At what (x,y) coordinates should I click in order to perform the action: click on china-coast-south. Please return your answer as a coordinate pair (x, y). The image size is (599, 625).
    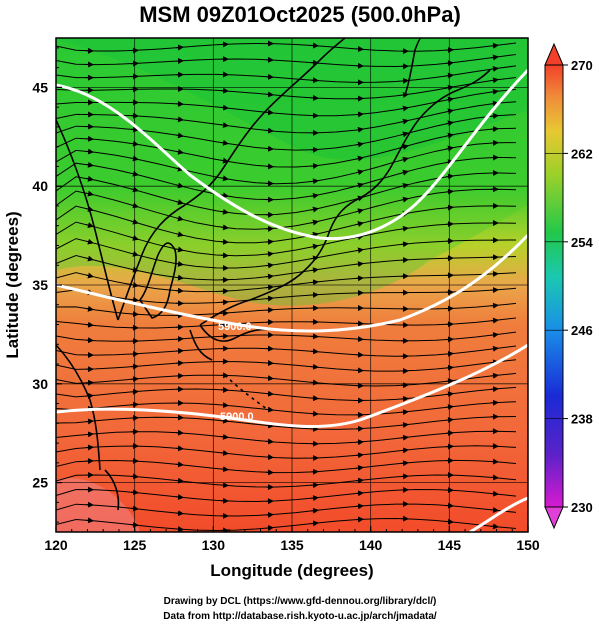
    Looking at the image, I should click on (78, 407).